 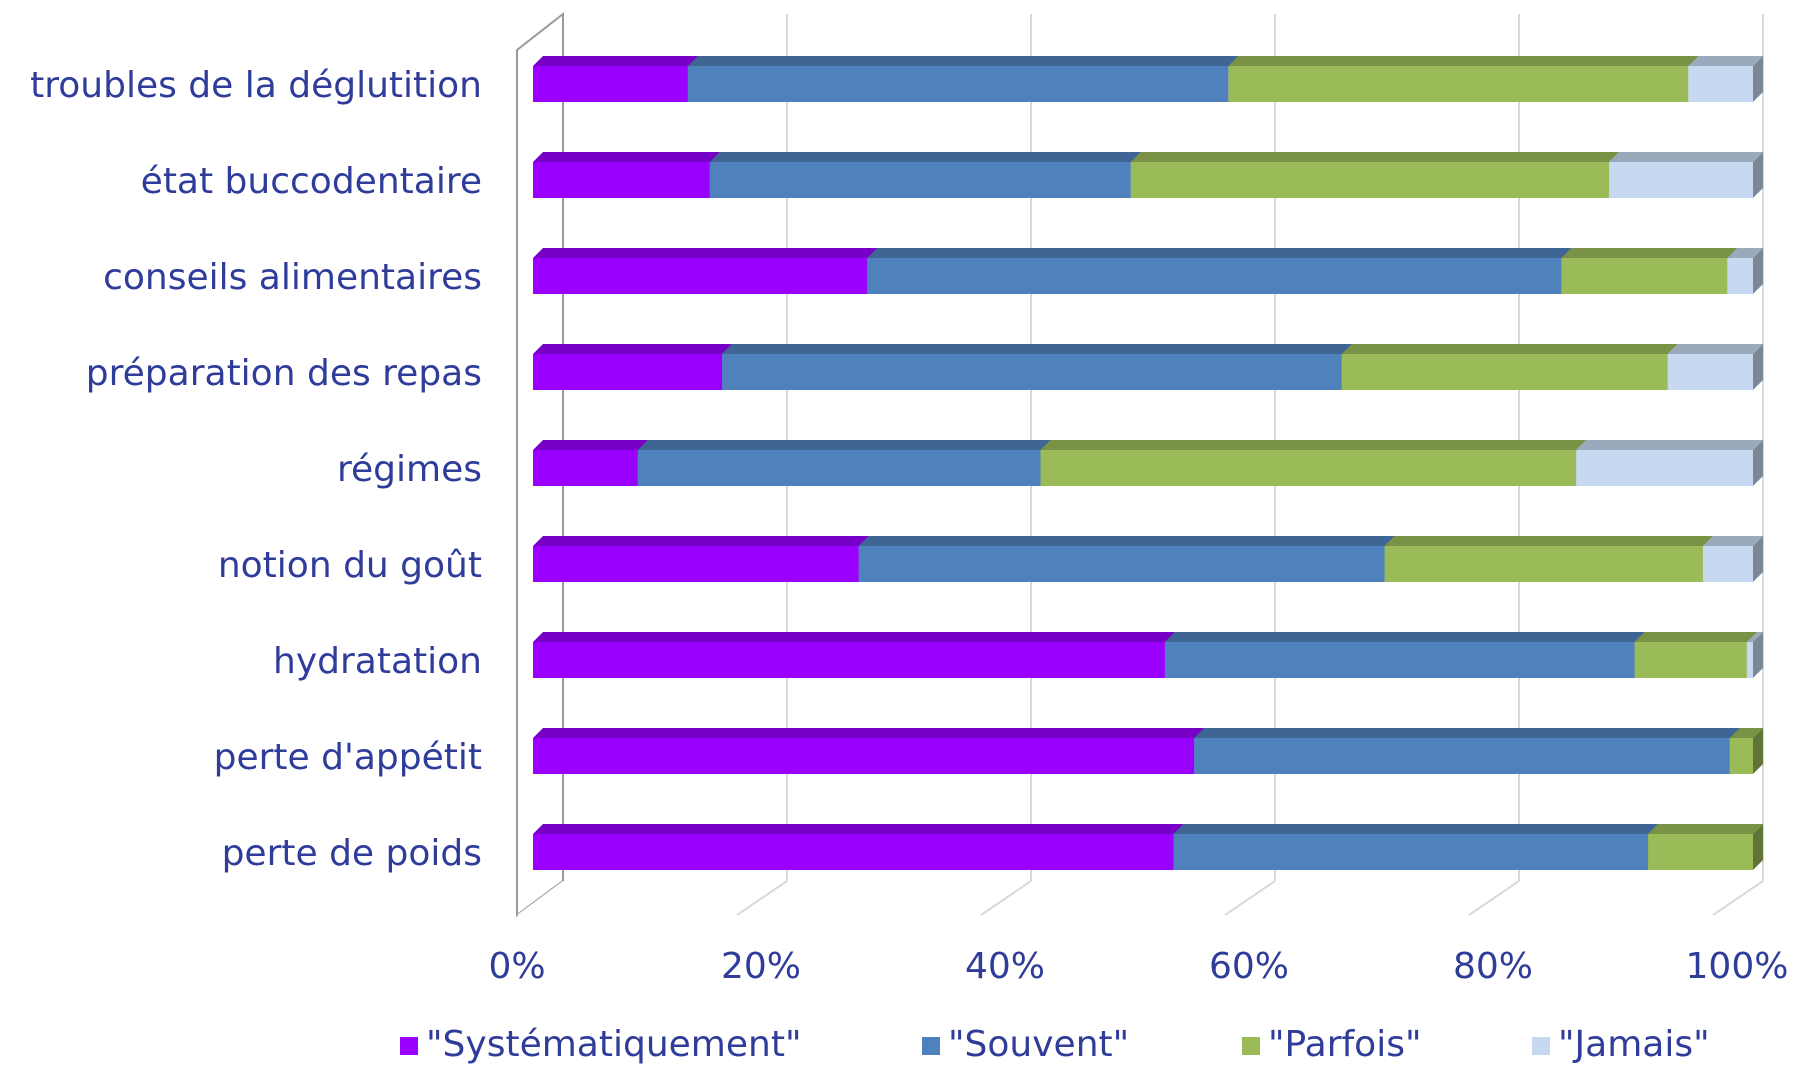 I want to click on x-tick-label: 0%, so click(x=516, y=966).